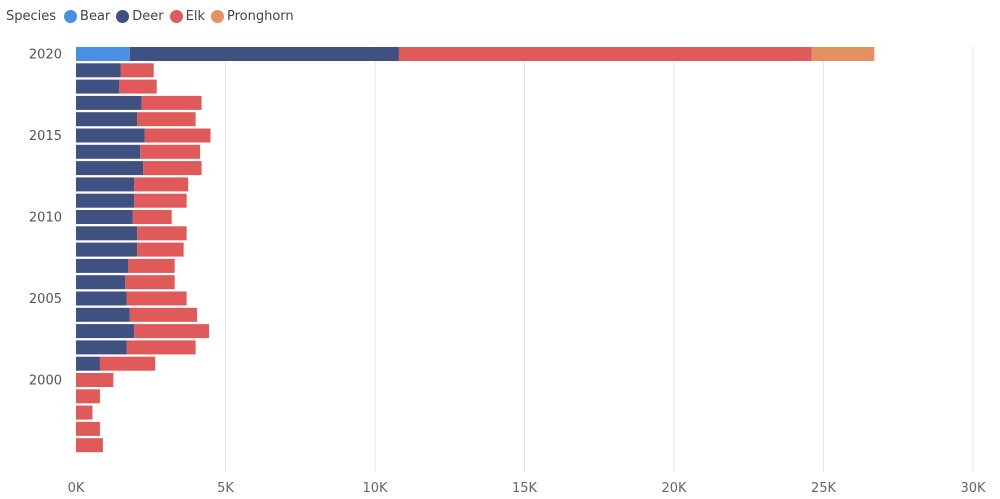 The image size is (1000, 499). Describe the element at coordinates (71, 16) in the screenshot. I see `legend-swatch-bear` at that location.